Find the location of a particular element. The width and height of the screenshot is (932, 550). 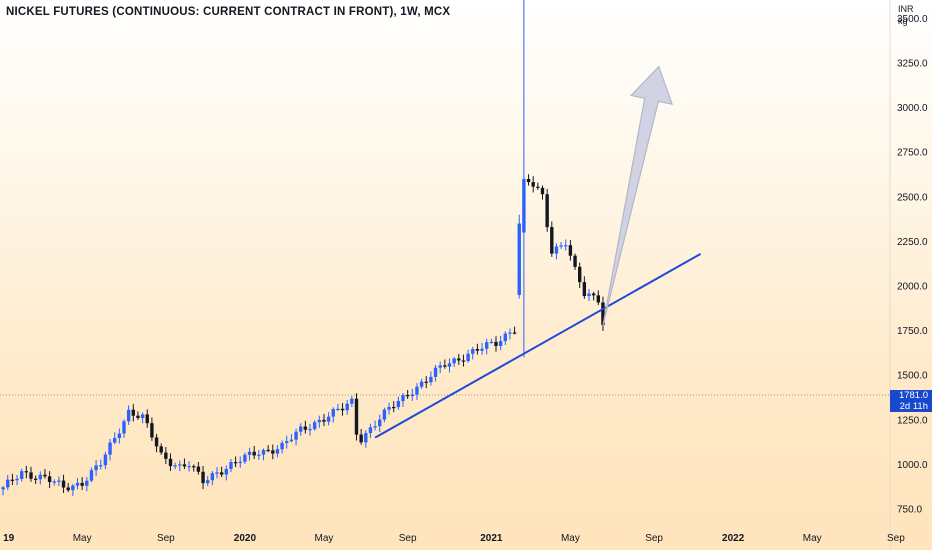

countdown-label: 2d 11h is located at coordinates (913, 406).